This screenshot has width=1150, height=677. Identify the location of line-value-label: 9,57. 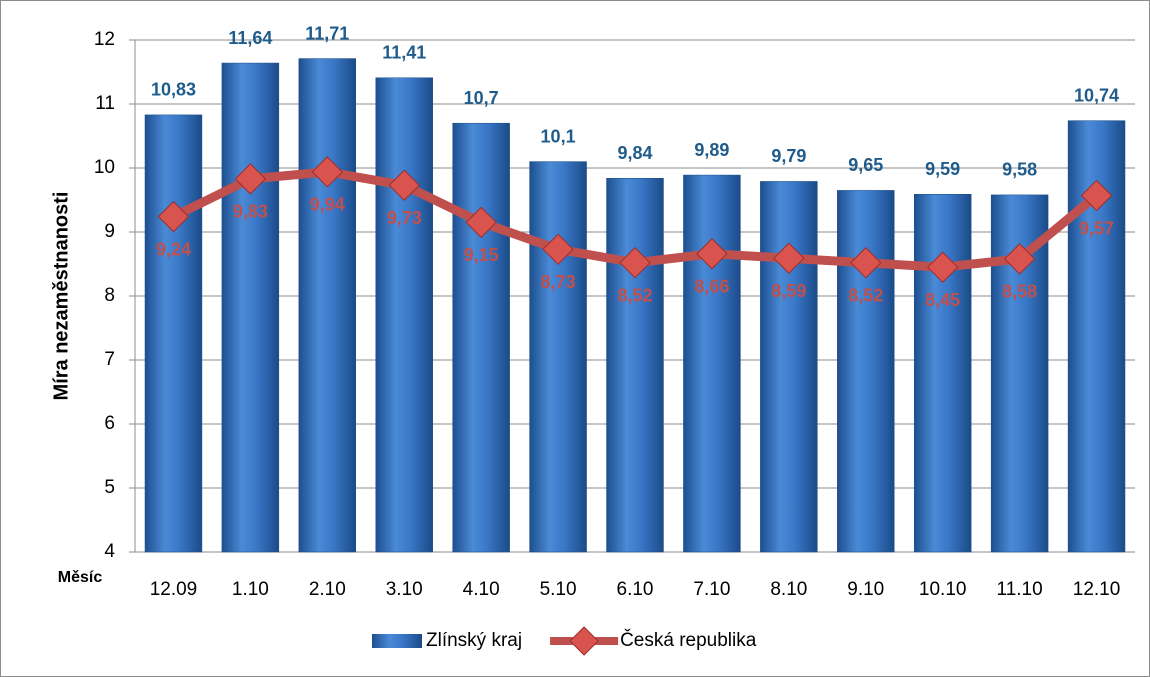
(1096, 228).